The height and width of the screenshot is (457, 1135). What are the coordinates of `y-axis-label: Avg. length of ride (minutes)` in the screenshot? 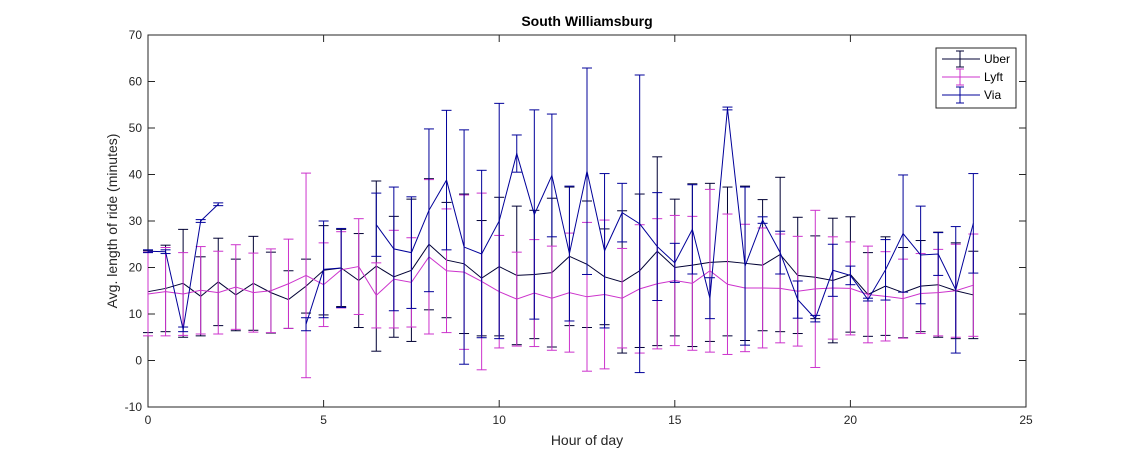 It's located at (112, 221).